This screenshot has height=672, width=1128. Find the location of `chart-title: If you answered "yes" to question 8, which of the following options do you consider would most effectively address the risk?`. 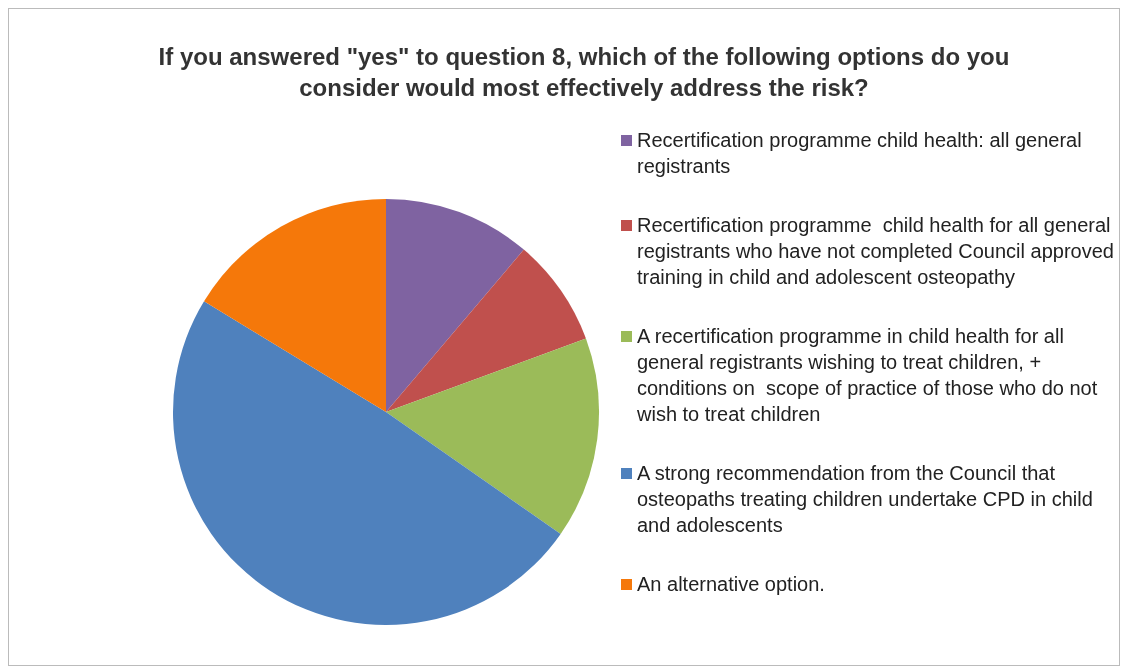

chart-title: If you answered "yes" to question 8, which of the following options do you consider would most effectively address the risk? is located at coordinates (584, 72).